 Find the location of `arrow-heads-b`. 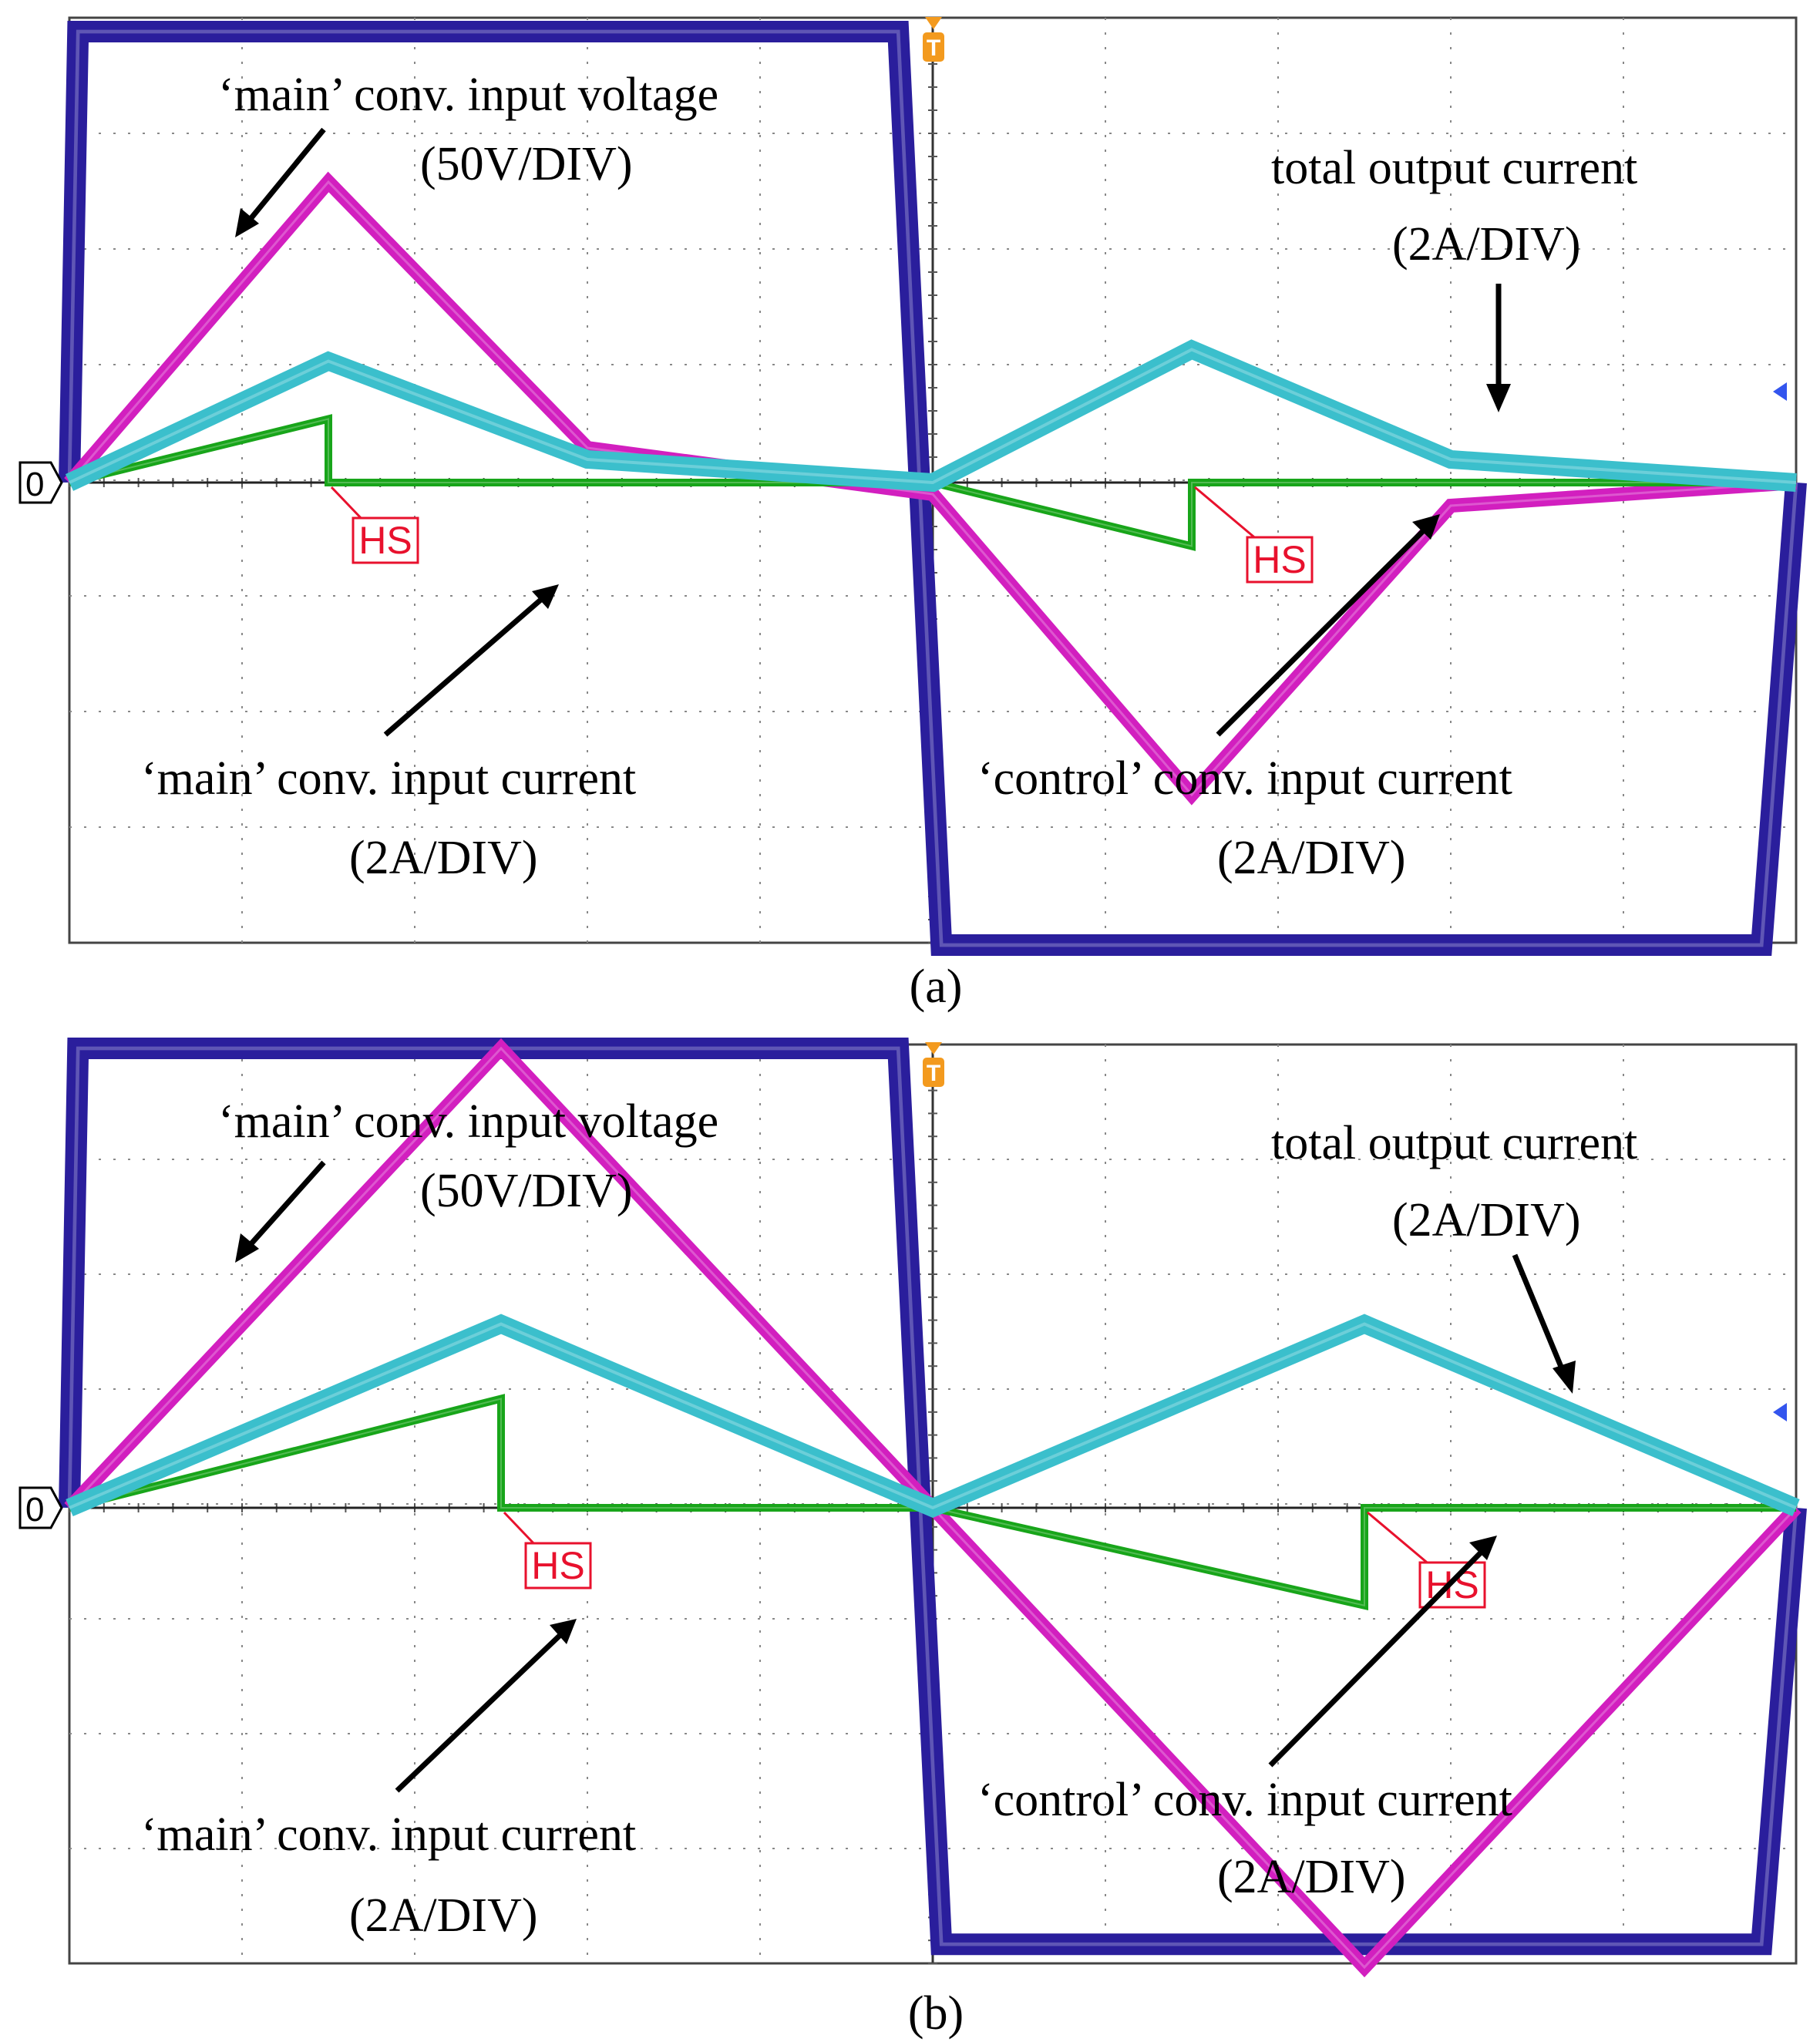

arrow-heads-b is located at coordinates (906, 1438).